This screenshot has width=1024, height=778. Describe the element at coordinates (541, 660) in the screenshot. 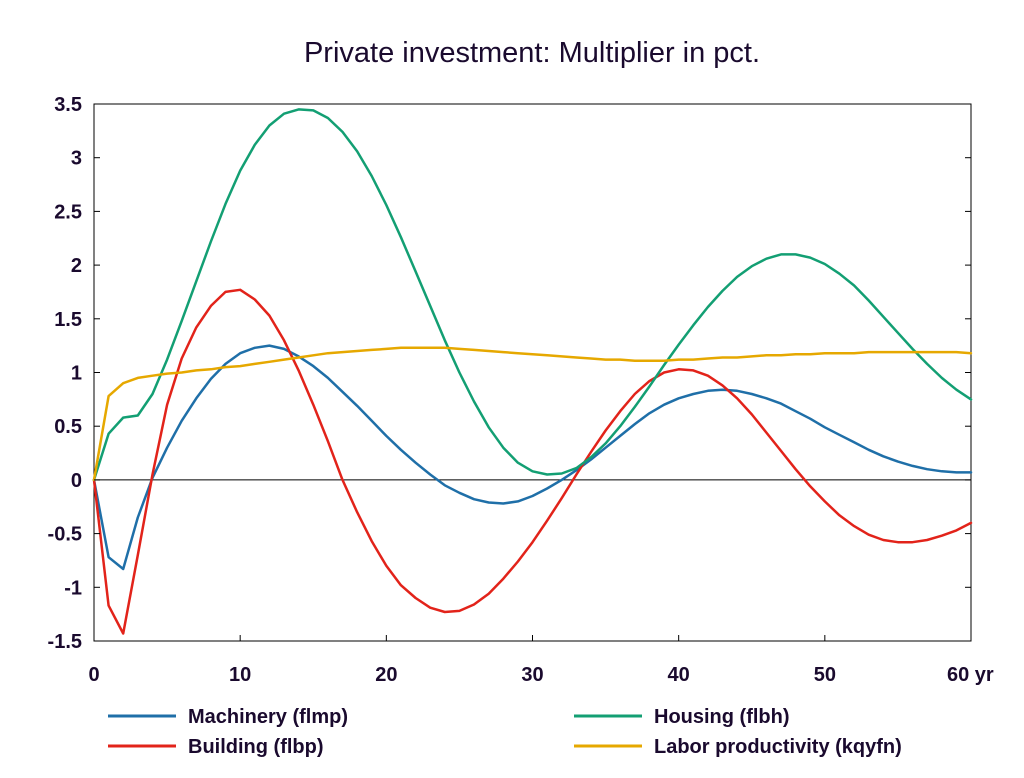

I see `x-axis: 0 10 20 30 40 50 60 yr` at that location.